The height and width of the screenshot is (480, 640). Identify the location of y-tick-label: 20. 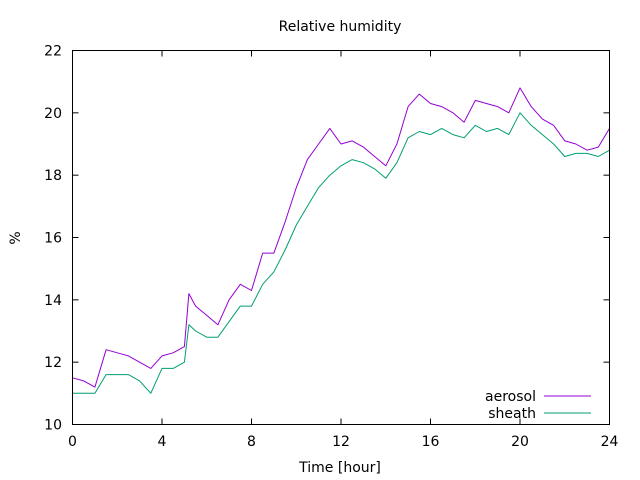
(53, 114).